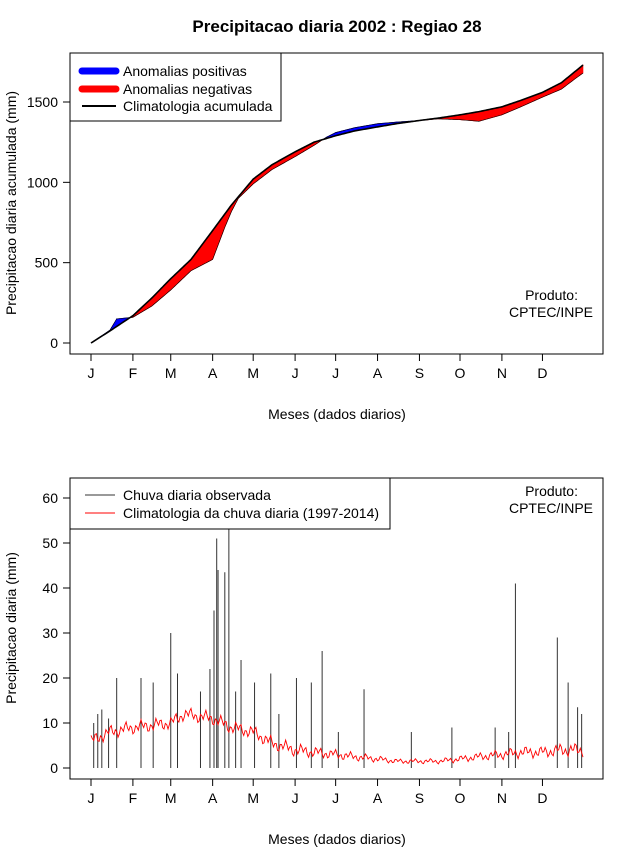 The image size is (640, 850). I want to click on bottom-legend-box, so click(230, 503).